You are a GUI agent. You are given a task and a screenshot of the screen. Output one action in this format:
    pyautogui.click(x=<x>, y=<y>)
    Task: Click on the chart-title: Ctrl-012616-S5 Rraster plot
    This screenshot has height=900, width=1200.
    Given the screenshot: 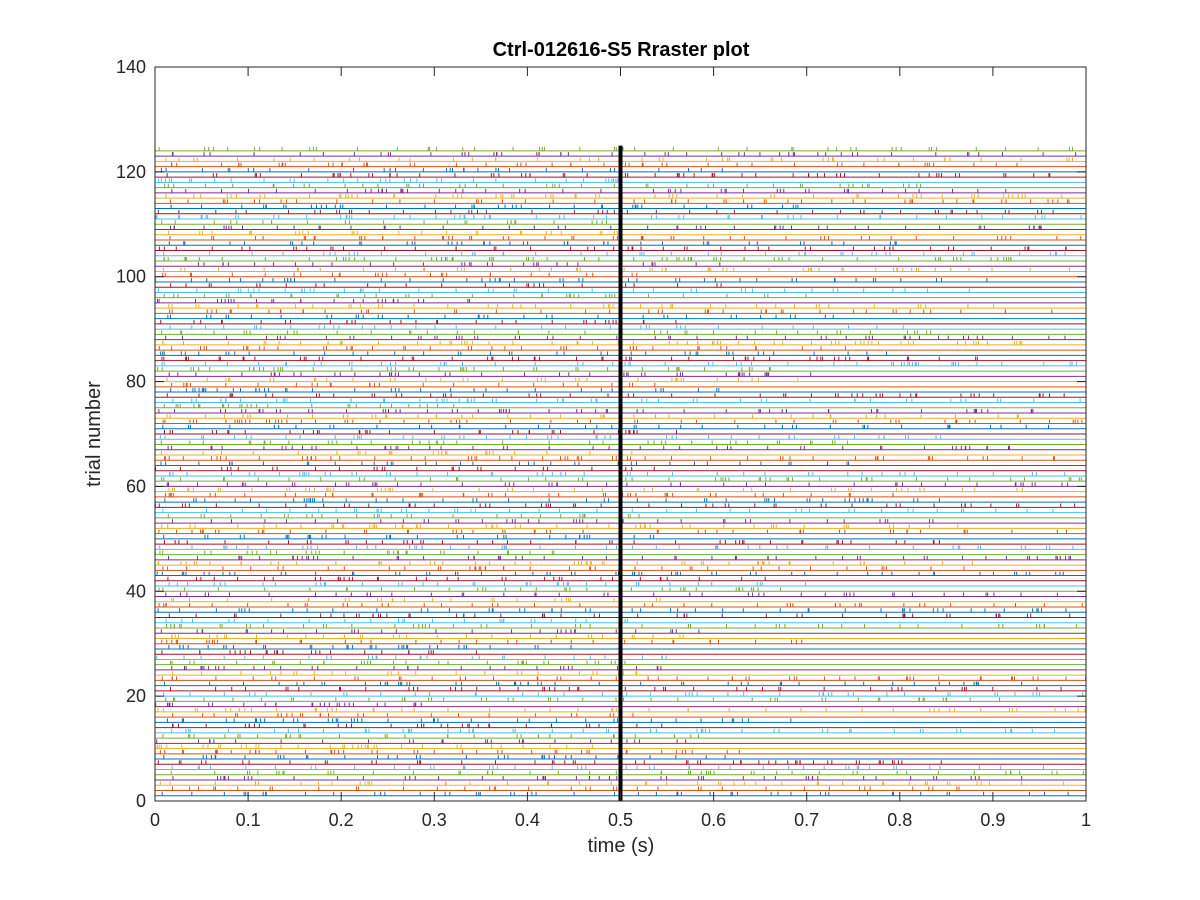 What is the action you would take?
    pyautogui.click(x=621, y=50)
    